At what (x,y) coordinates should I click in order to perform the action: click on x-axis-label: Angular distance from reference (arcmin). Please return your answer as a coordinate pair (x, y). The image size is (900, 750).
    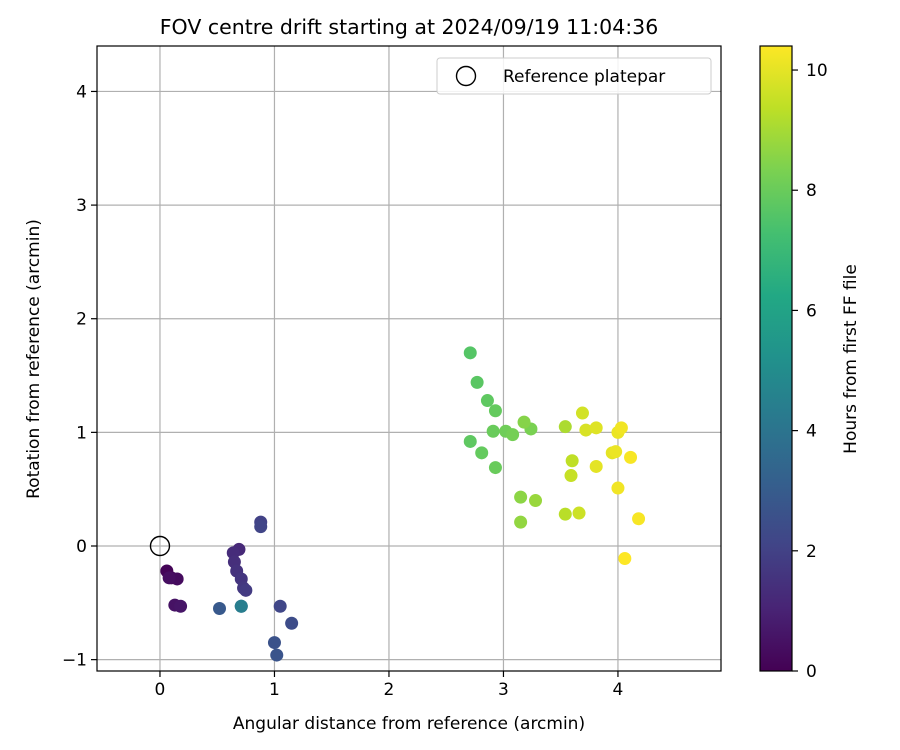
    Looking at the image, I should click on (409, 724).